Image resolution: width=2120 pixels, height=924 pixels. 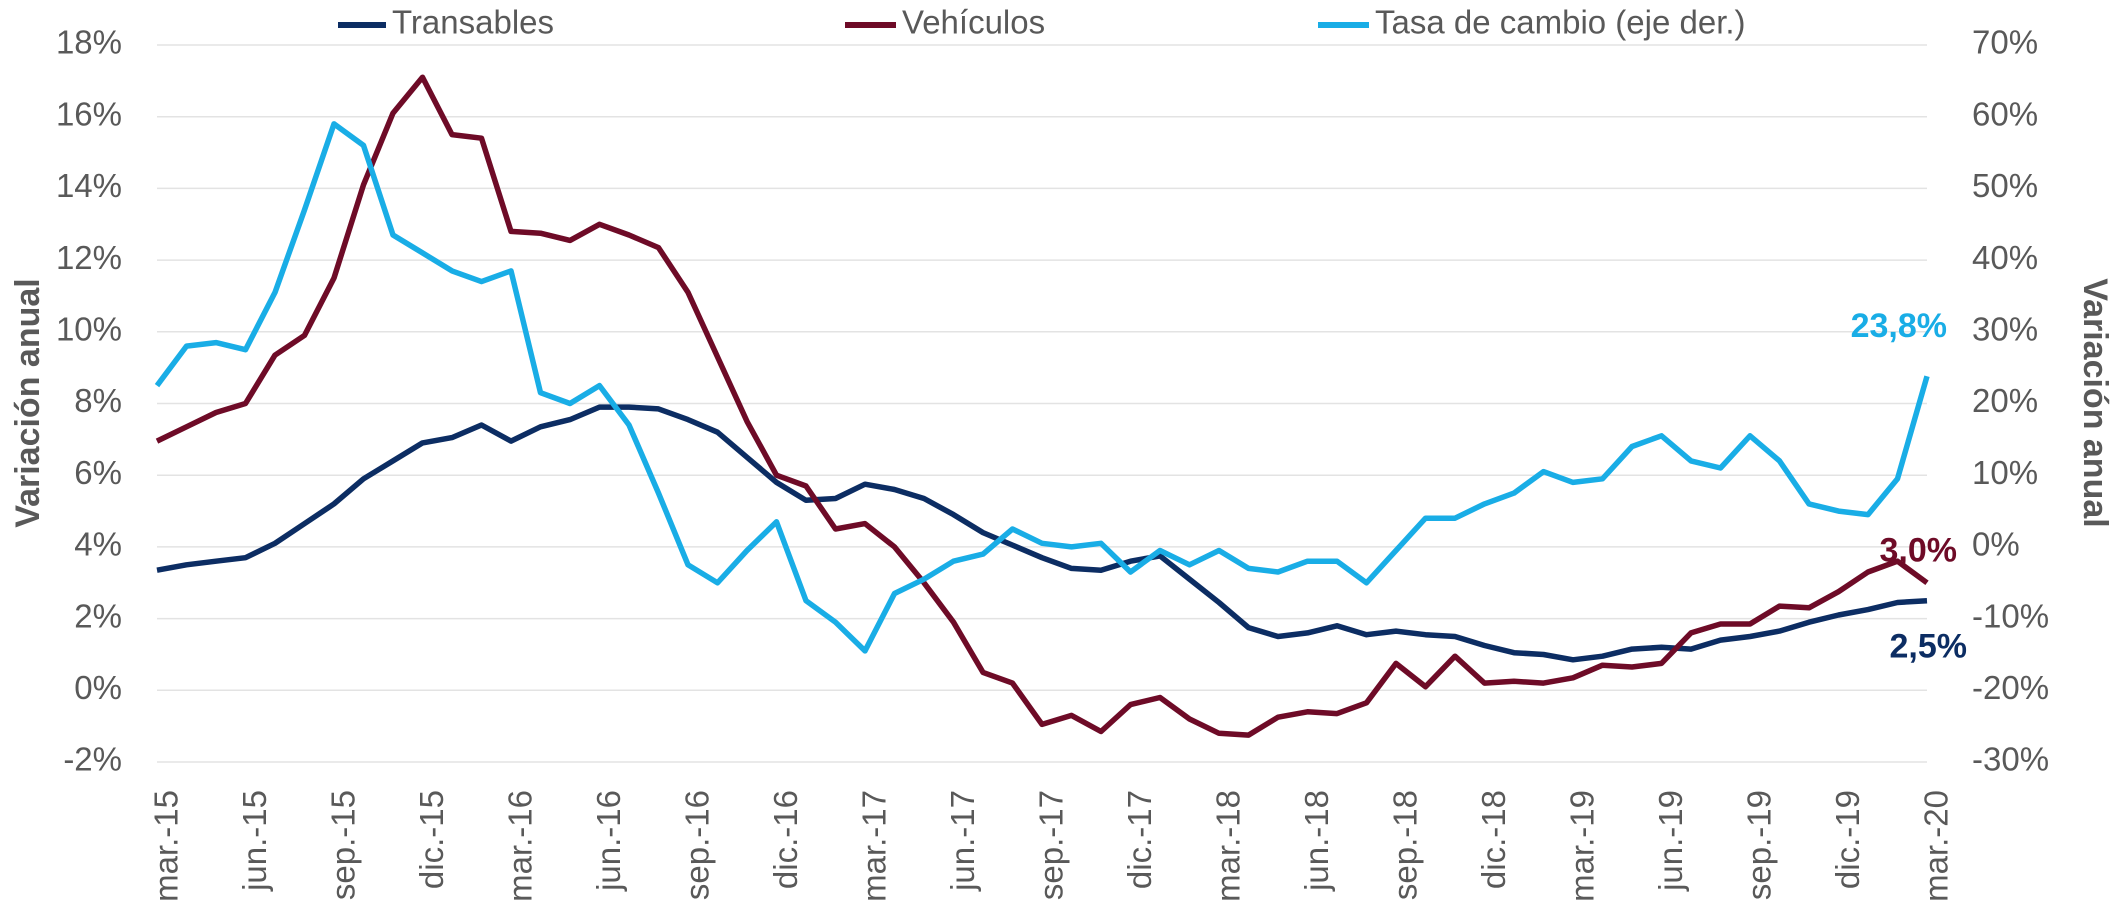 What do you see at coordinates (98, 472) in the screenshot?
I see `y-tick-label: 6%` at bounding box center [98, 472].